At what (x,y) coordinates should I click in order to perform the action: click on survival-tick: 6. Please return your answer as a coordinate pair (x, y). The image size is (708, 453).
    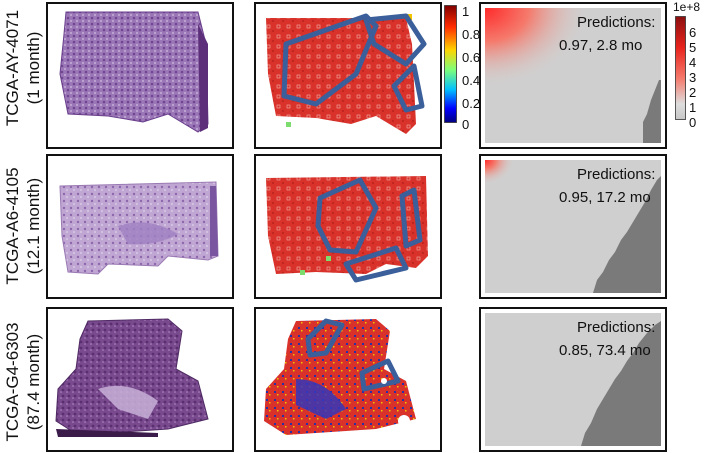
    Looking at the image, I should click on (693, 32).